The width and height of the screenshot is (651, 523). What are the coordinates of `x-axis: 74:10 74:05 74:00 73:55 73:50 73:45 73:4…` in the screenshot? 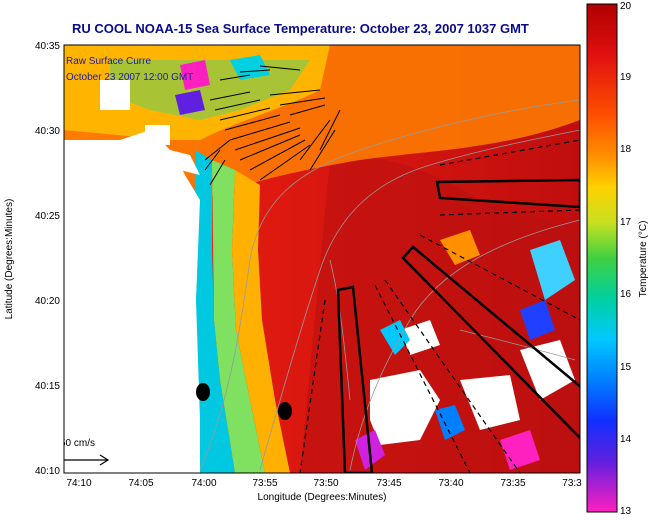 It's located at (324, 483).